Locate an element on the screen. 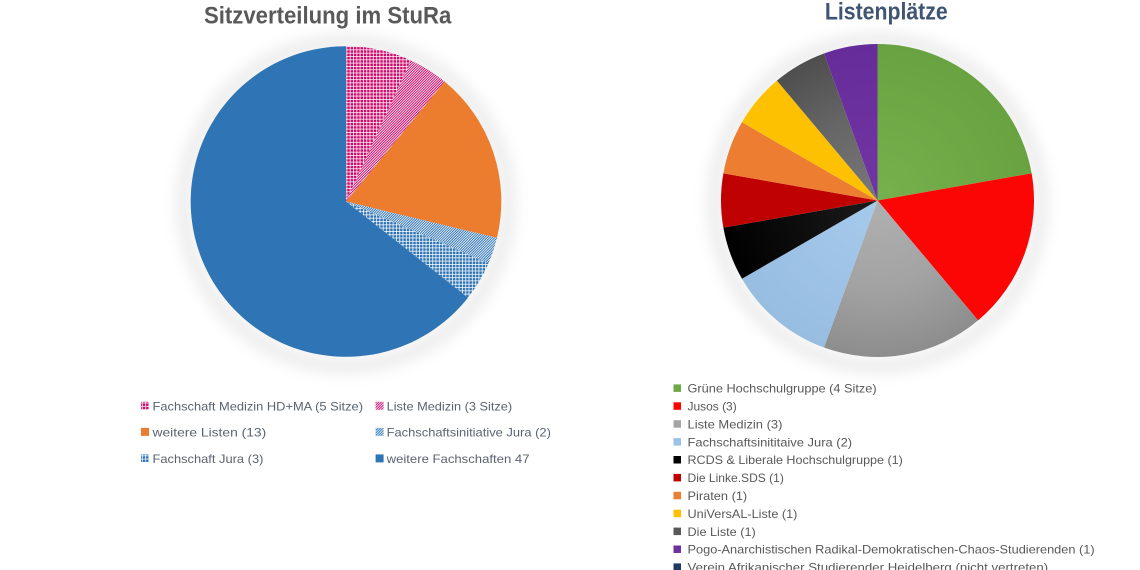  svg-text: Jusos (3) is located at coordinates (712, 407).